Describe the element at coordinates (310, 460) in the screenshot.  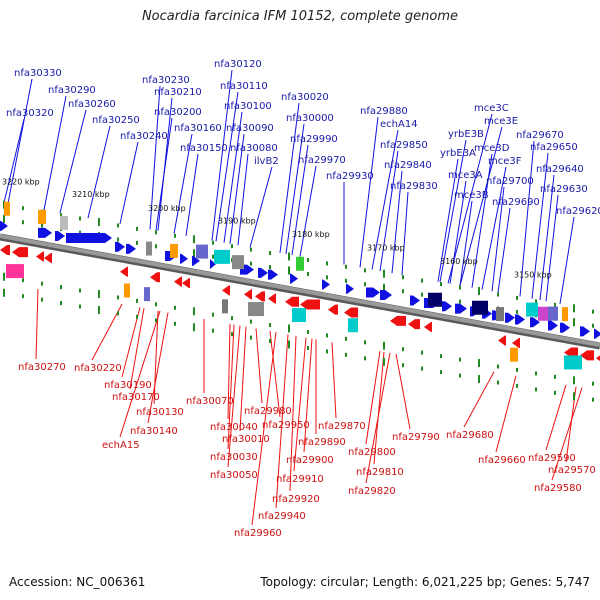
I see `gene-label: nfa29900` at that location.